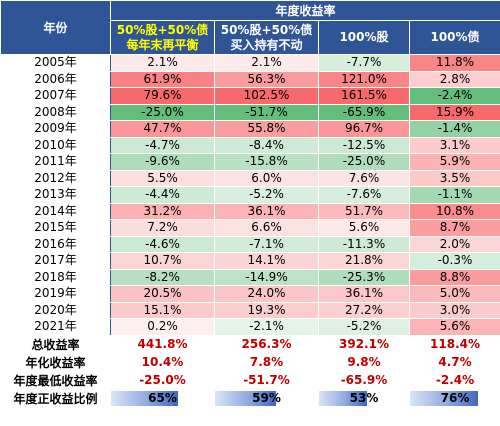 This screenshot has height=426, width=500. I want to click on return-cell: 31.2%, so click(162, 211).